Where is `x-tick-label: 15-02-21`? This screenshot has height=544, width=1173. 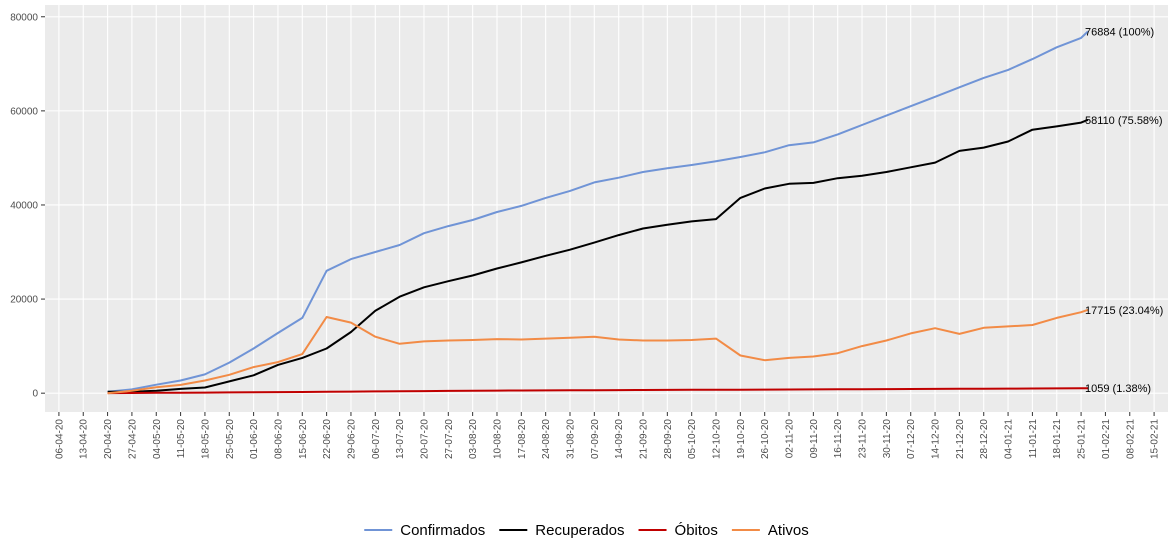
x-tick-label: 15-02-21 is located at coordinates (1155, 439).